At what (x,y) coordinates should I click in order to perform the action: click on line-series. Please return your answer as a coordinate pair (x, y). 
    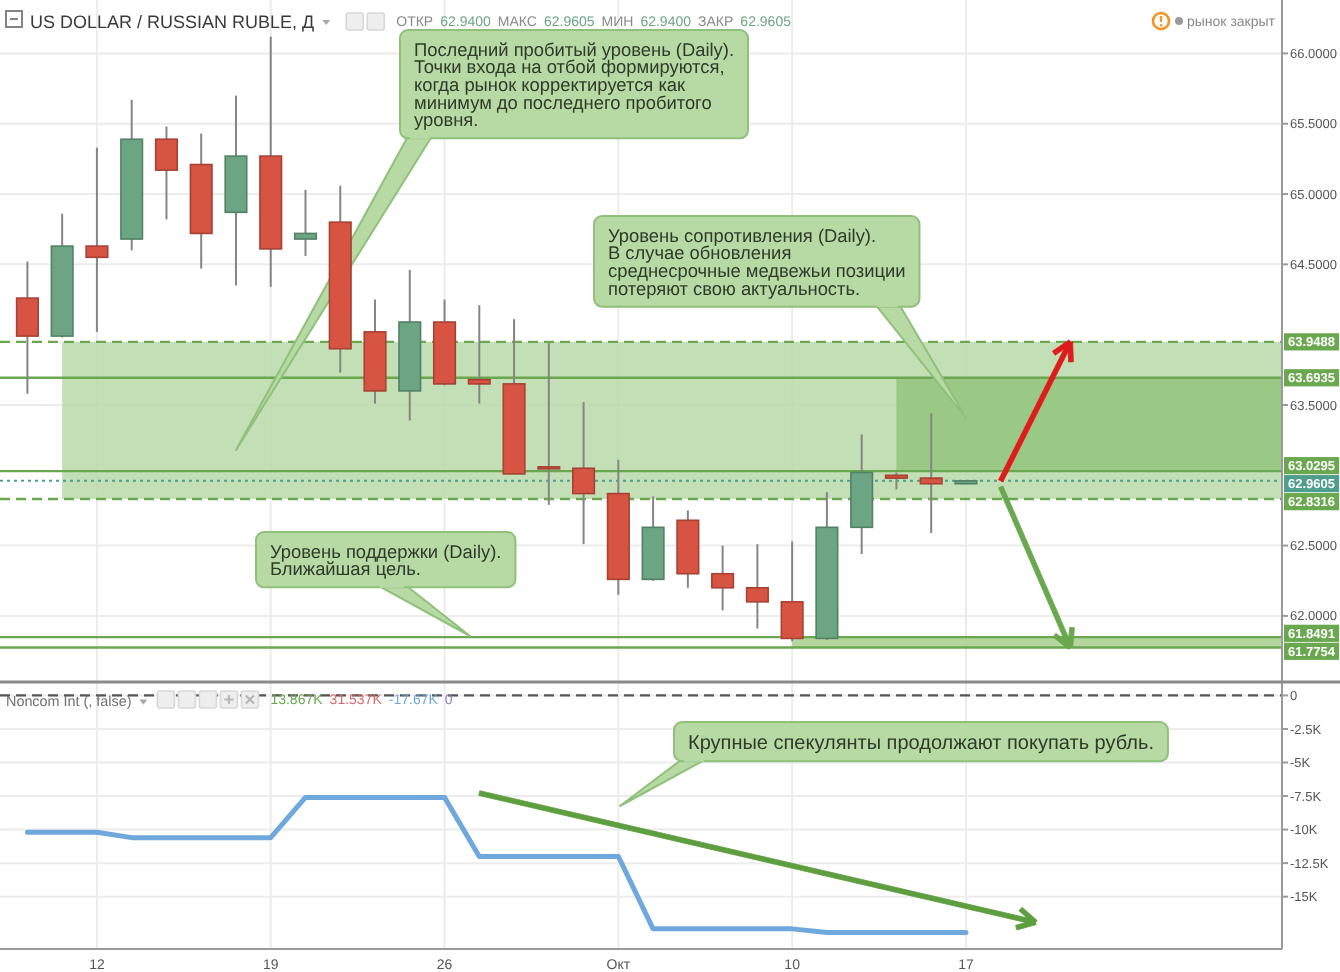
    Looking at the image, I should click on (496, 864).